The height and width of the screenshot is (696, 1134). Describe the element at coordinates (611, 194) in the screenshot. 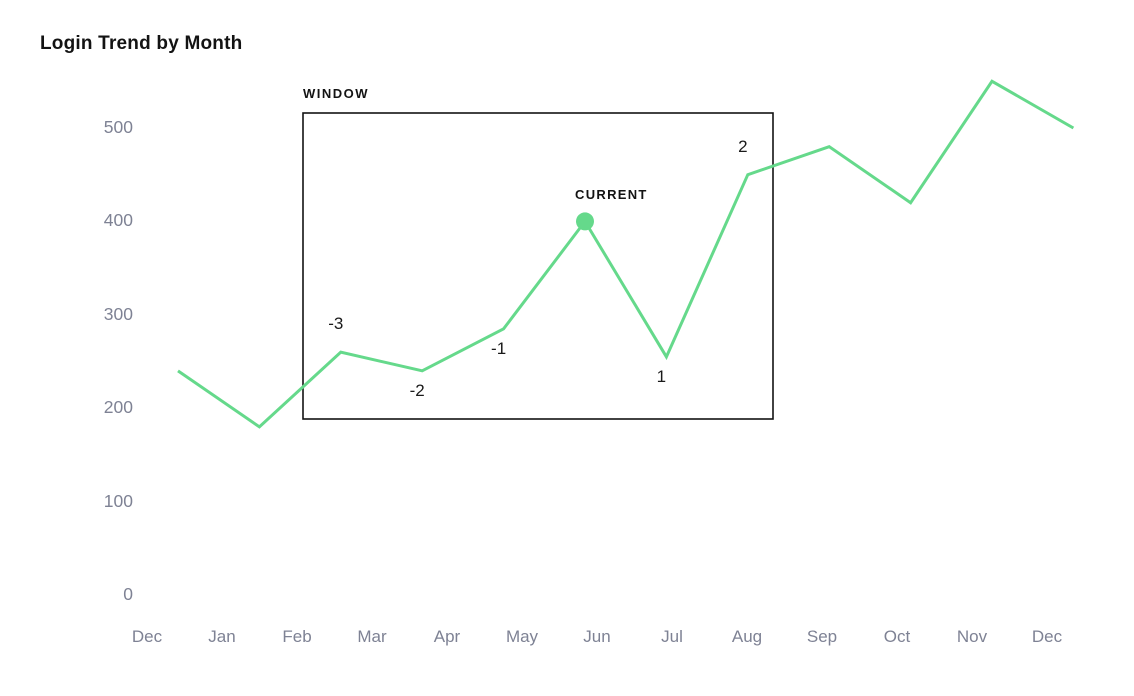

I see `current-annotation-label: CURRENT` at that location.